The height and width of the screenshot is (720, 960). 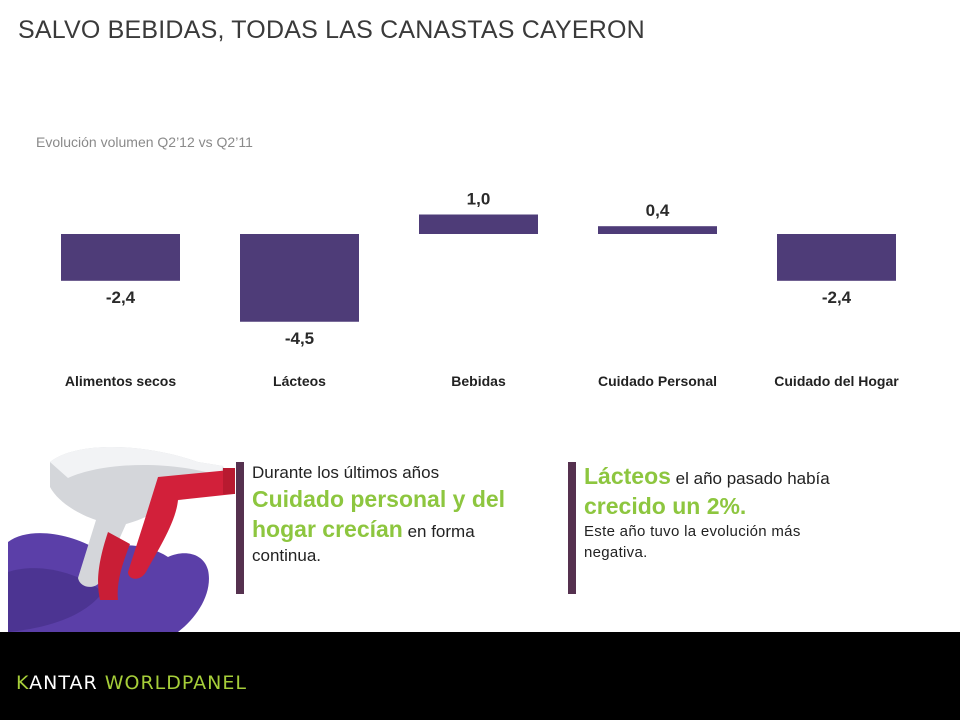 I want to click on category-label-2: Bebidas, so click(x=478, y=381).